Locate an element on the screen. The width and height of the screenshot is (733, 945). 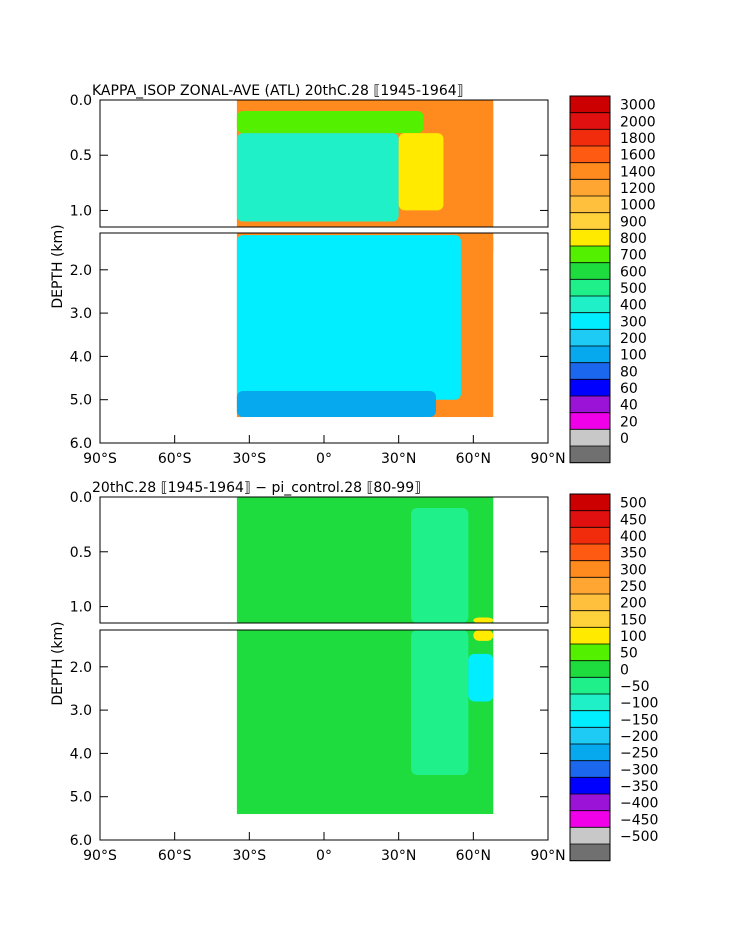
colorbar-label: 350 is located at coordinates (633, 554).